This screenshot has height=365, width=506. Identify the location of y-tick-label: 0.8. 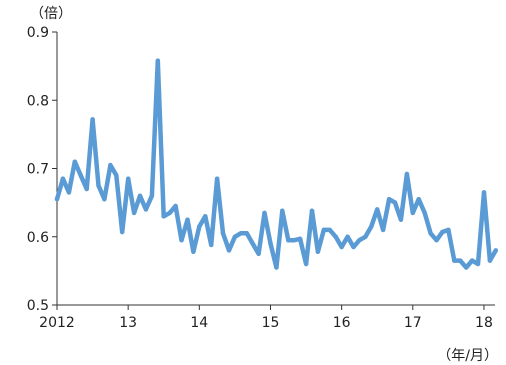
(38, 101).